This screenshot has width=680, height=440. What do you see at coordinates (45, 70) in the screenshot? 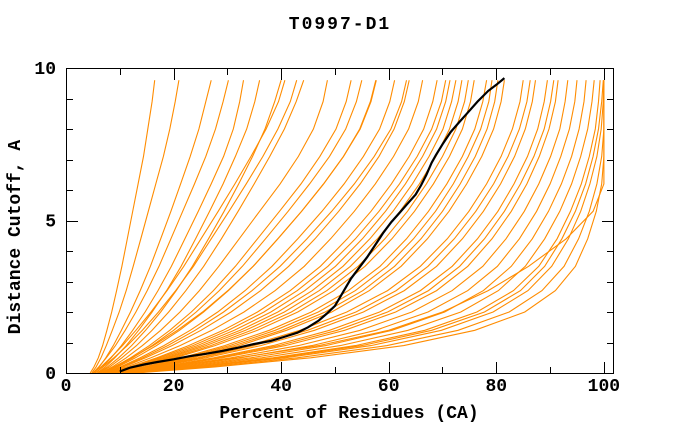
I see `y-tick-label: 10` at bounding box center [45, 70].